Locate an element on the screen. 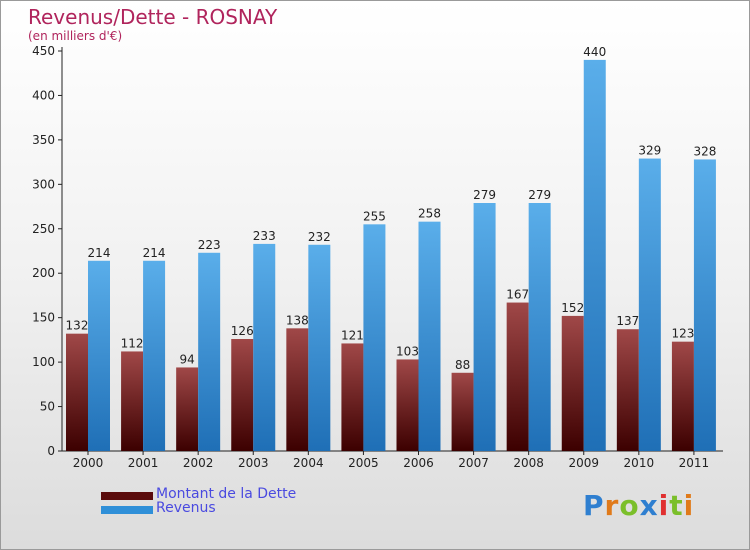  y-tick-label: 200 is located at coordinates (43, 273).